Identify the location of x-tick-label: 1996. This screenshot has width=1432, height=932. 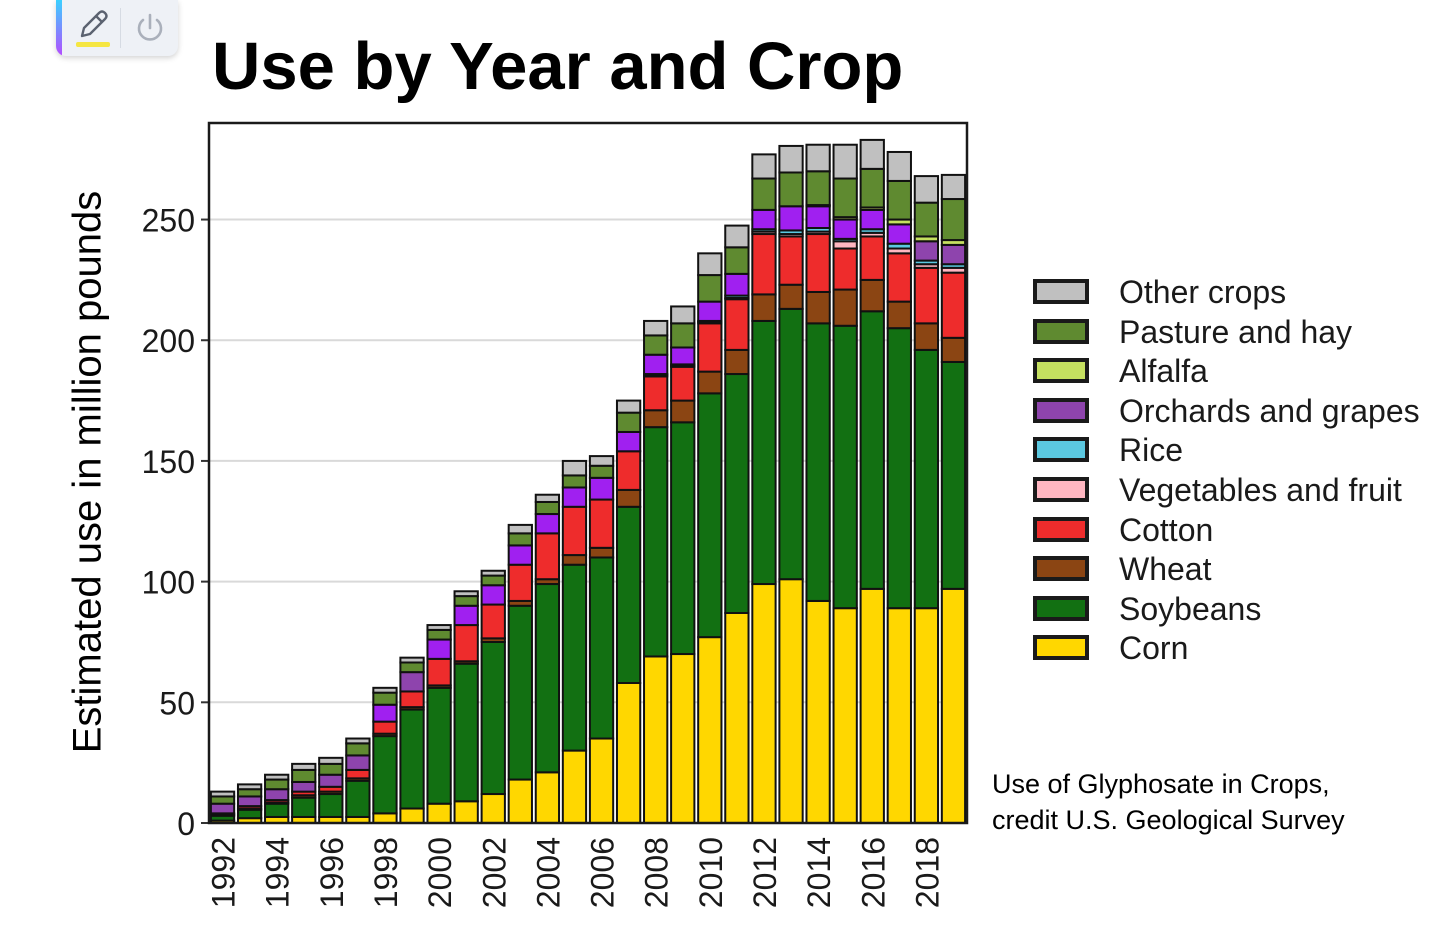
(332, 872).